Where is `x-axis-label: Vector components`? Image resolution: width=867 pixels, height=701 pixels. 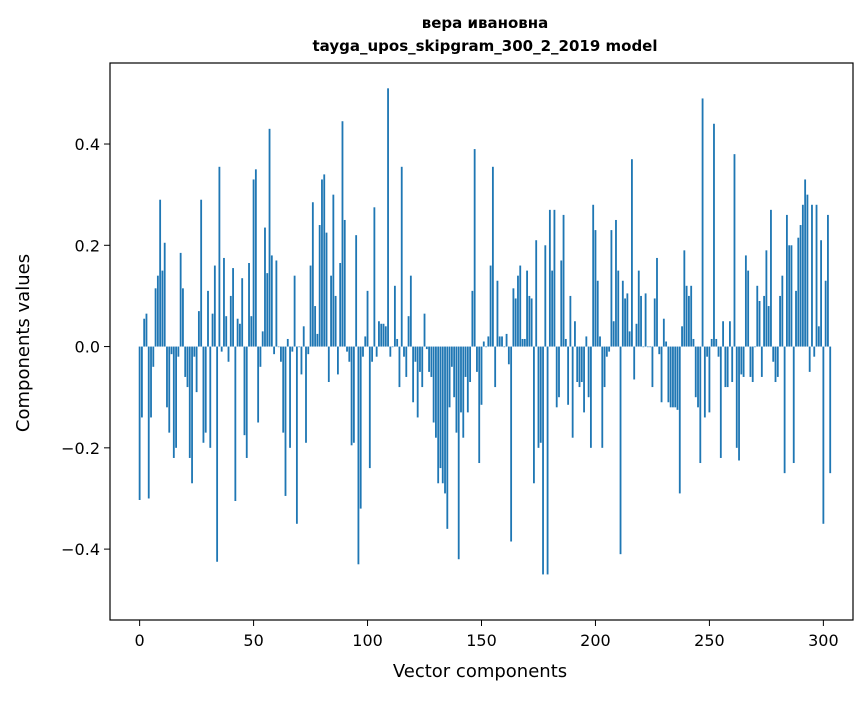 x-axis-label: Vector components is located at coordinates (480, 671).